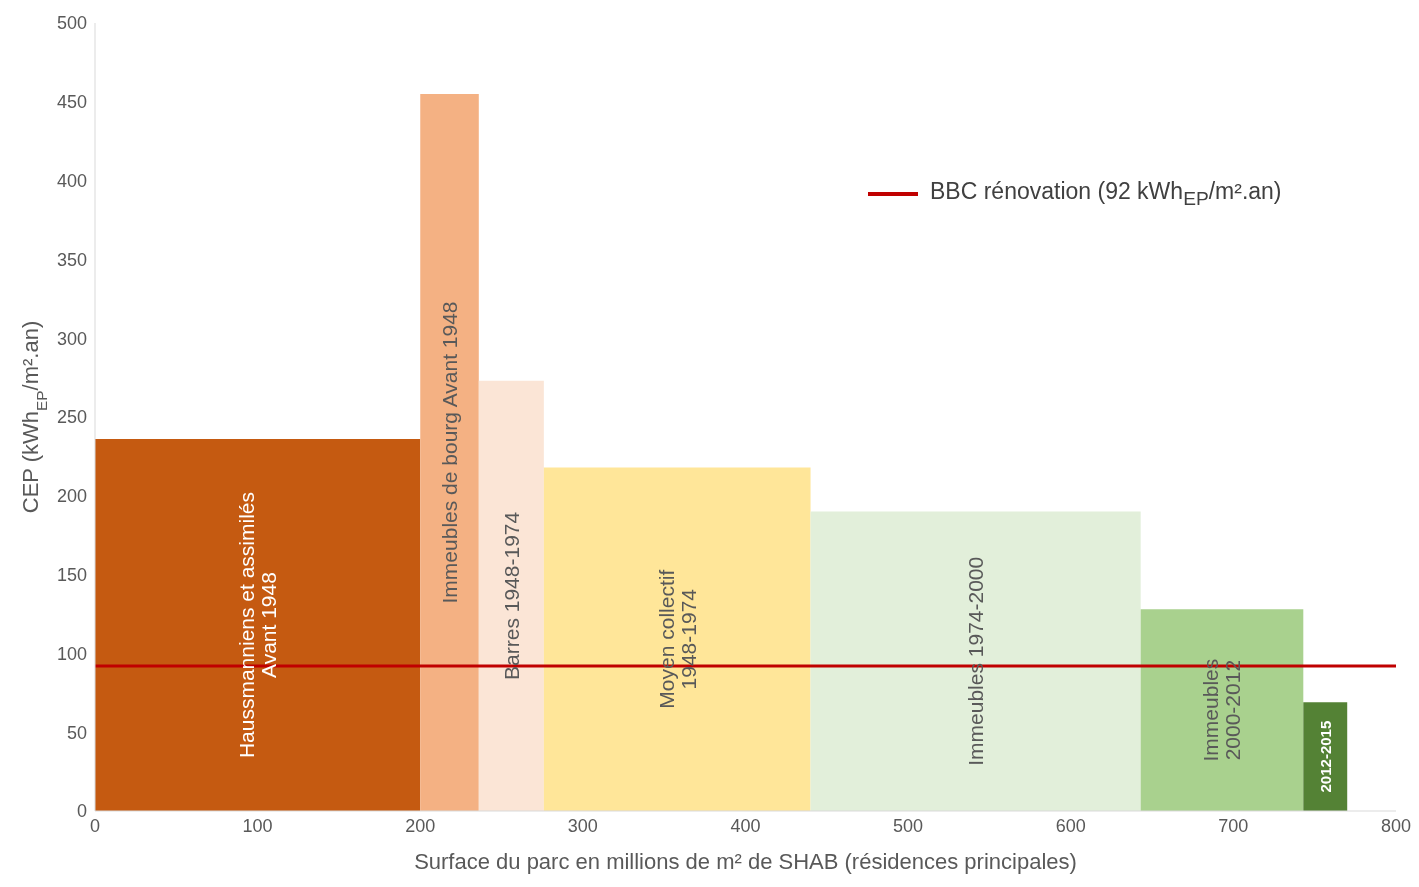 The width and height of the screenshot is (1419, 887). Describe the element at coordinates (908, 825) in the screenshot. I see `x-tick-label: 500` at that location.